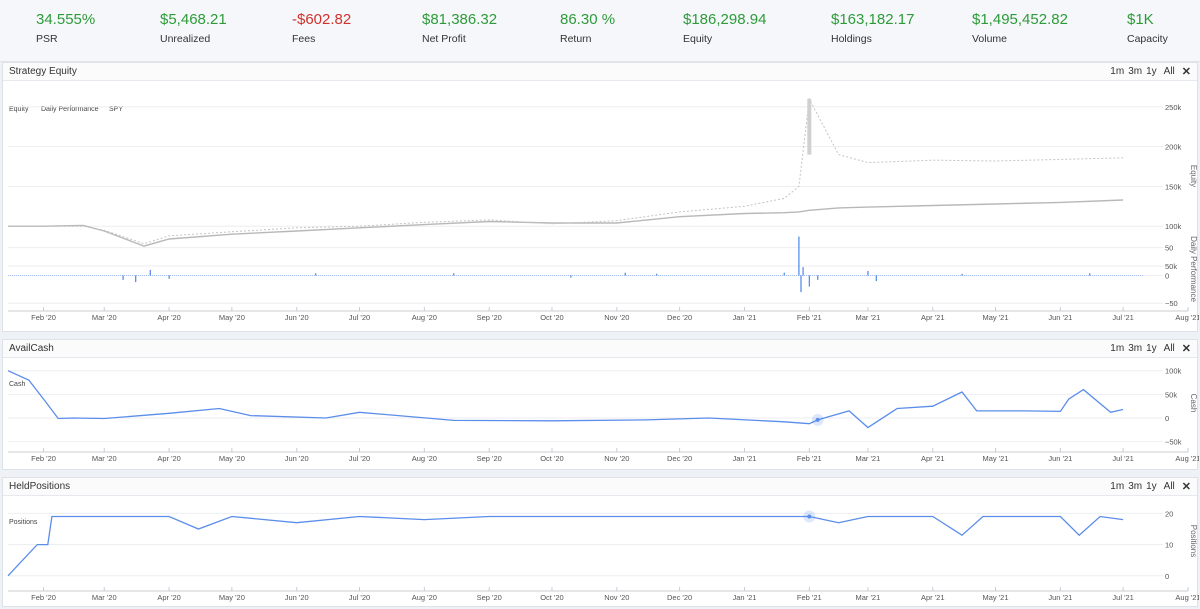 Image resolution: width=1200 pixels, height=609 pixels. Describe the element at coordinates (169, 597) in the screenshot. I see `x-tick-label: Apr '20` at that location.